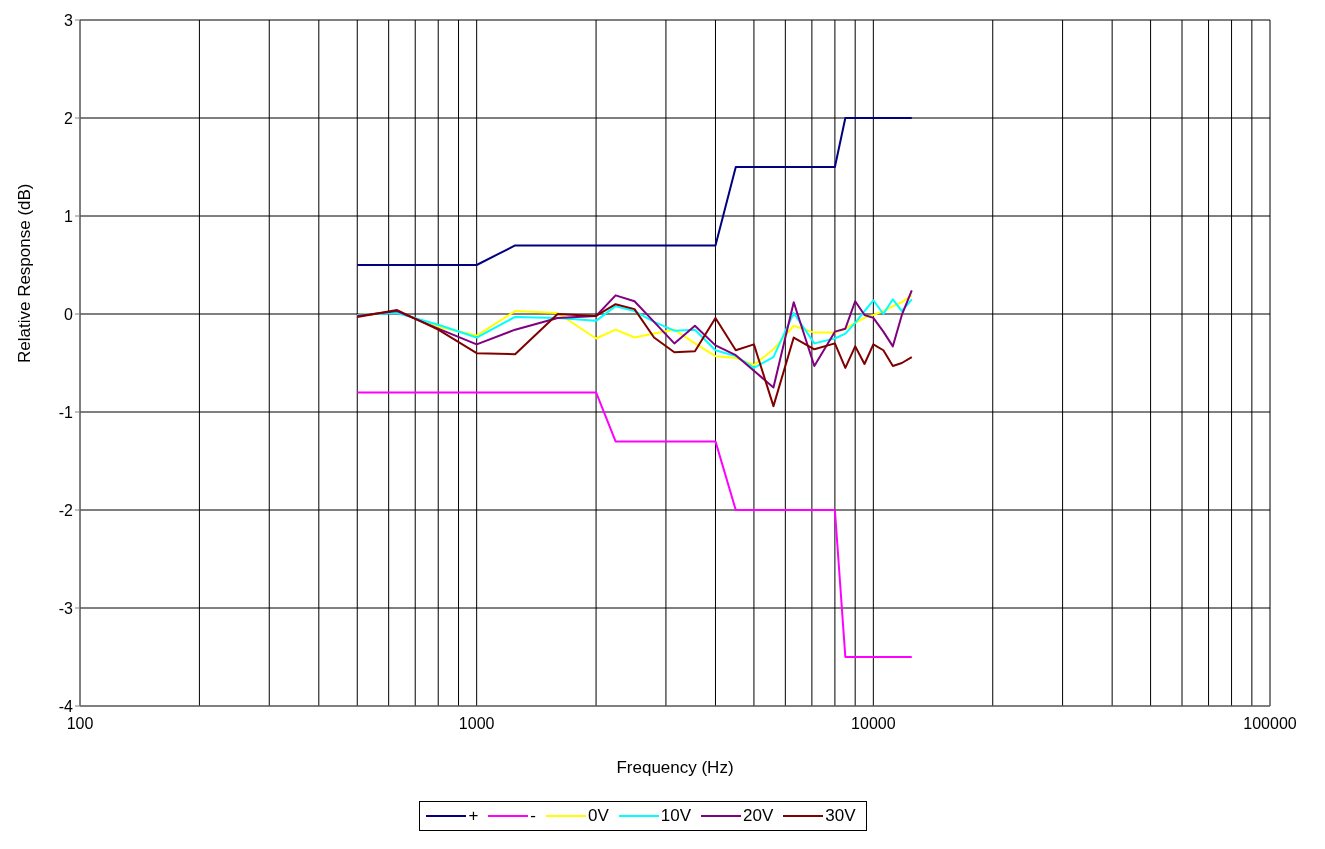  What do you see at coordinates (598, 816) in the screenshot?
I see `legend-label: 0V` at bounding box center [598, 816].